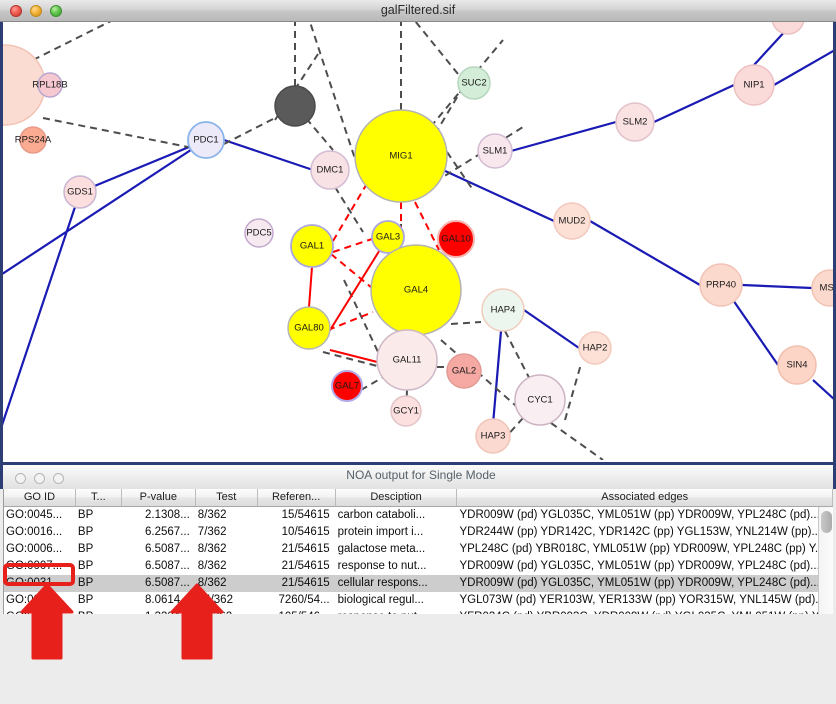 Image resolution: width=836 pixels, height=704 pixels. I want to click on node-RPS24A, so click(33, 140).